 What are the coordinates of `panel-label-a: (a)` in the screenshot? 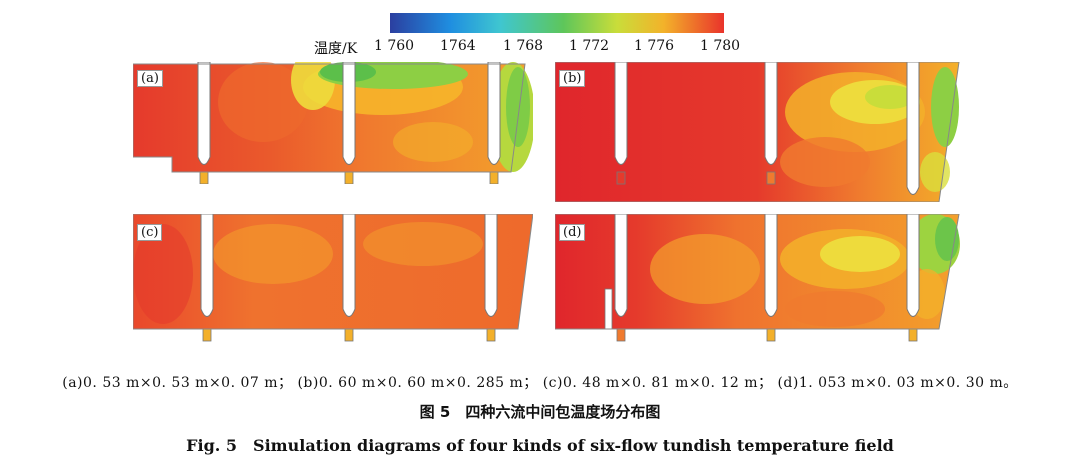 It's located at (150, 78).